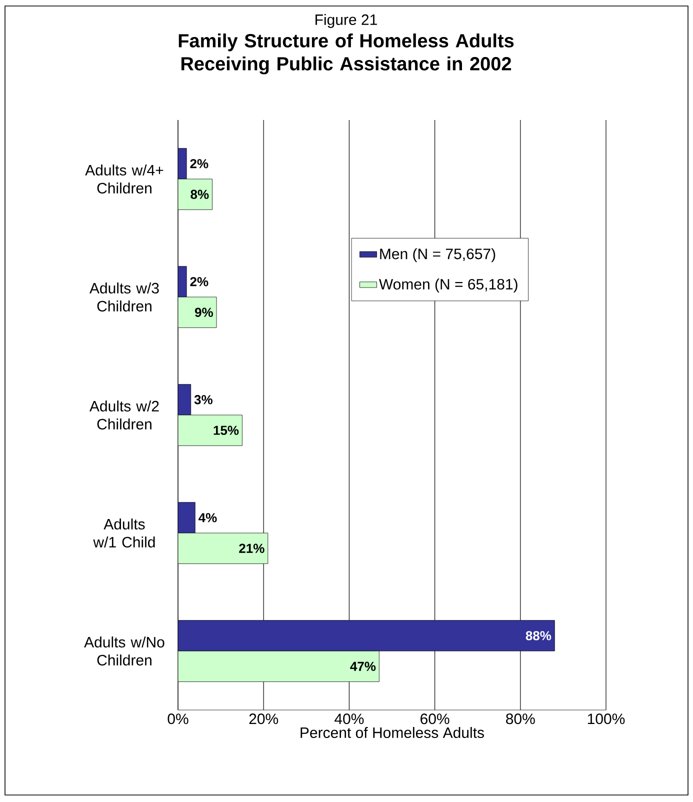 This screenshot has height=802, width=693. I want to click on data-label: 47%, so click(363, 666).